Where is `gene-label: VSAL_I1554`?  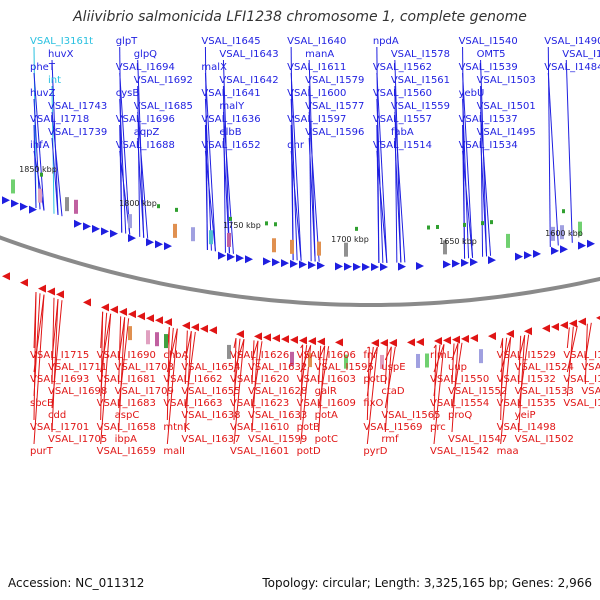 gene-label: VSAL_I1554 is located at coordinates (459, 403).